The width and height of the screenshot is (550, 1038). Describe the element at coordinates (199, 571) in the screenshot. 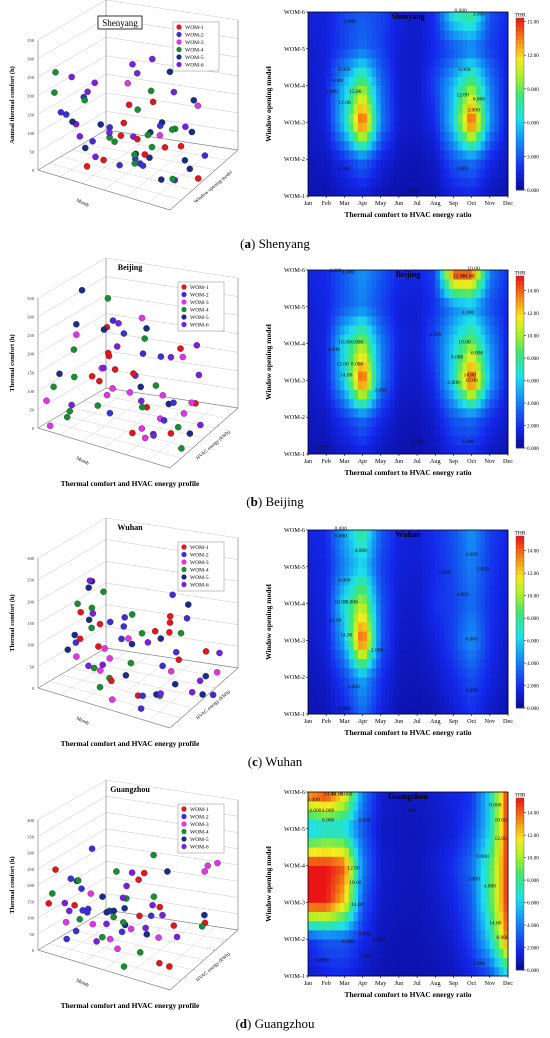

I see `legend-entry: WOM-4` at that location.